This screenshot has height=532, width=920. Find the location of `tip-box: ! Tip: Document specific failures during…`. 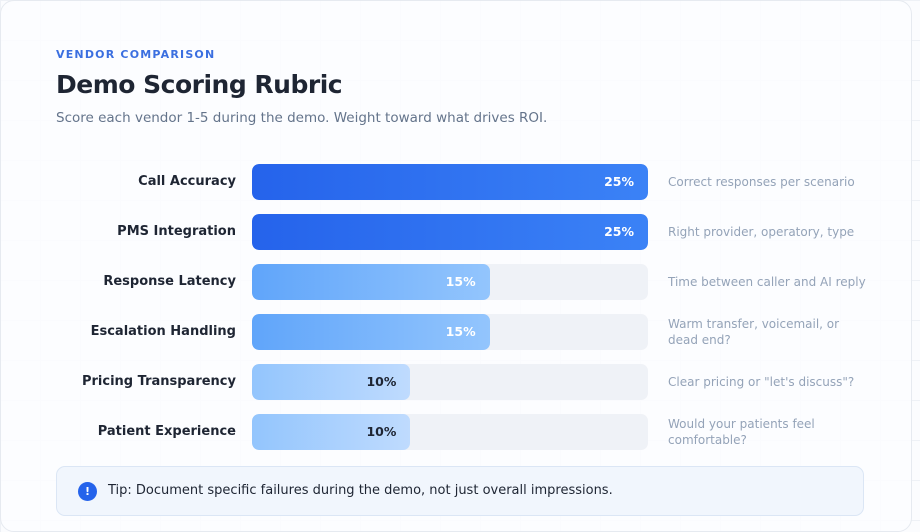

tip-box: ! Tip: Document specific failures during… is located at coordinates (460, 491).